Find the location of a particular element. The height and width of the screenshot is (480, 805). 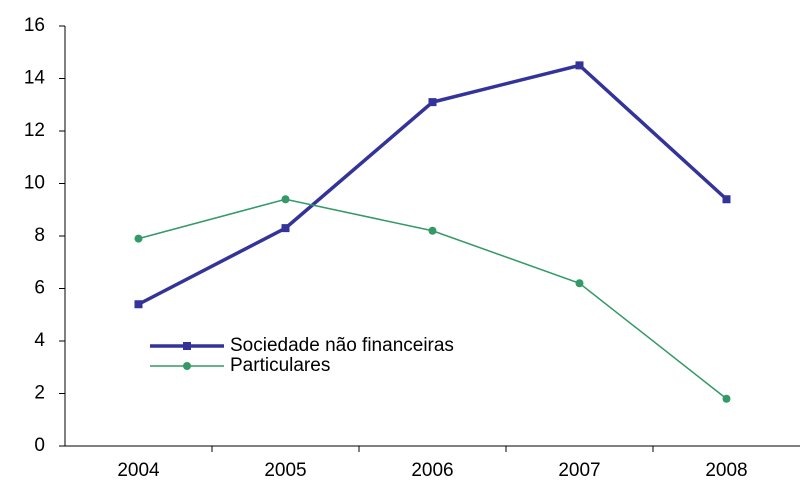

y-tick-label: 8 is located at coordinates (39, 235).